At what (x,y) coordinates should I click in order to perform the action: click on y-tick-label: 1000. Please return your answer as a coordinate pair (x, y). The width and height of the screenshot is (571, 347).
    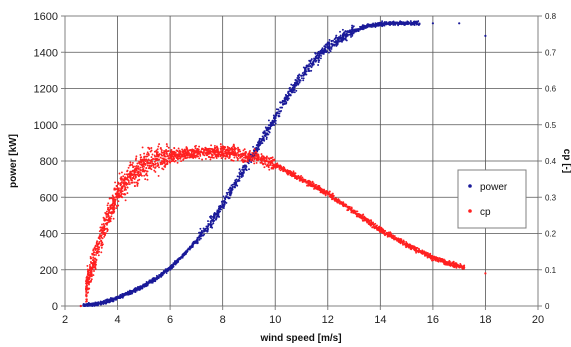
    Looking at the image, I should click on (46, 126).